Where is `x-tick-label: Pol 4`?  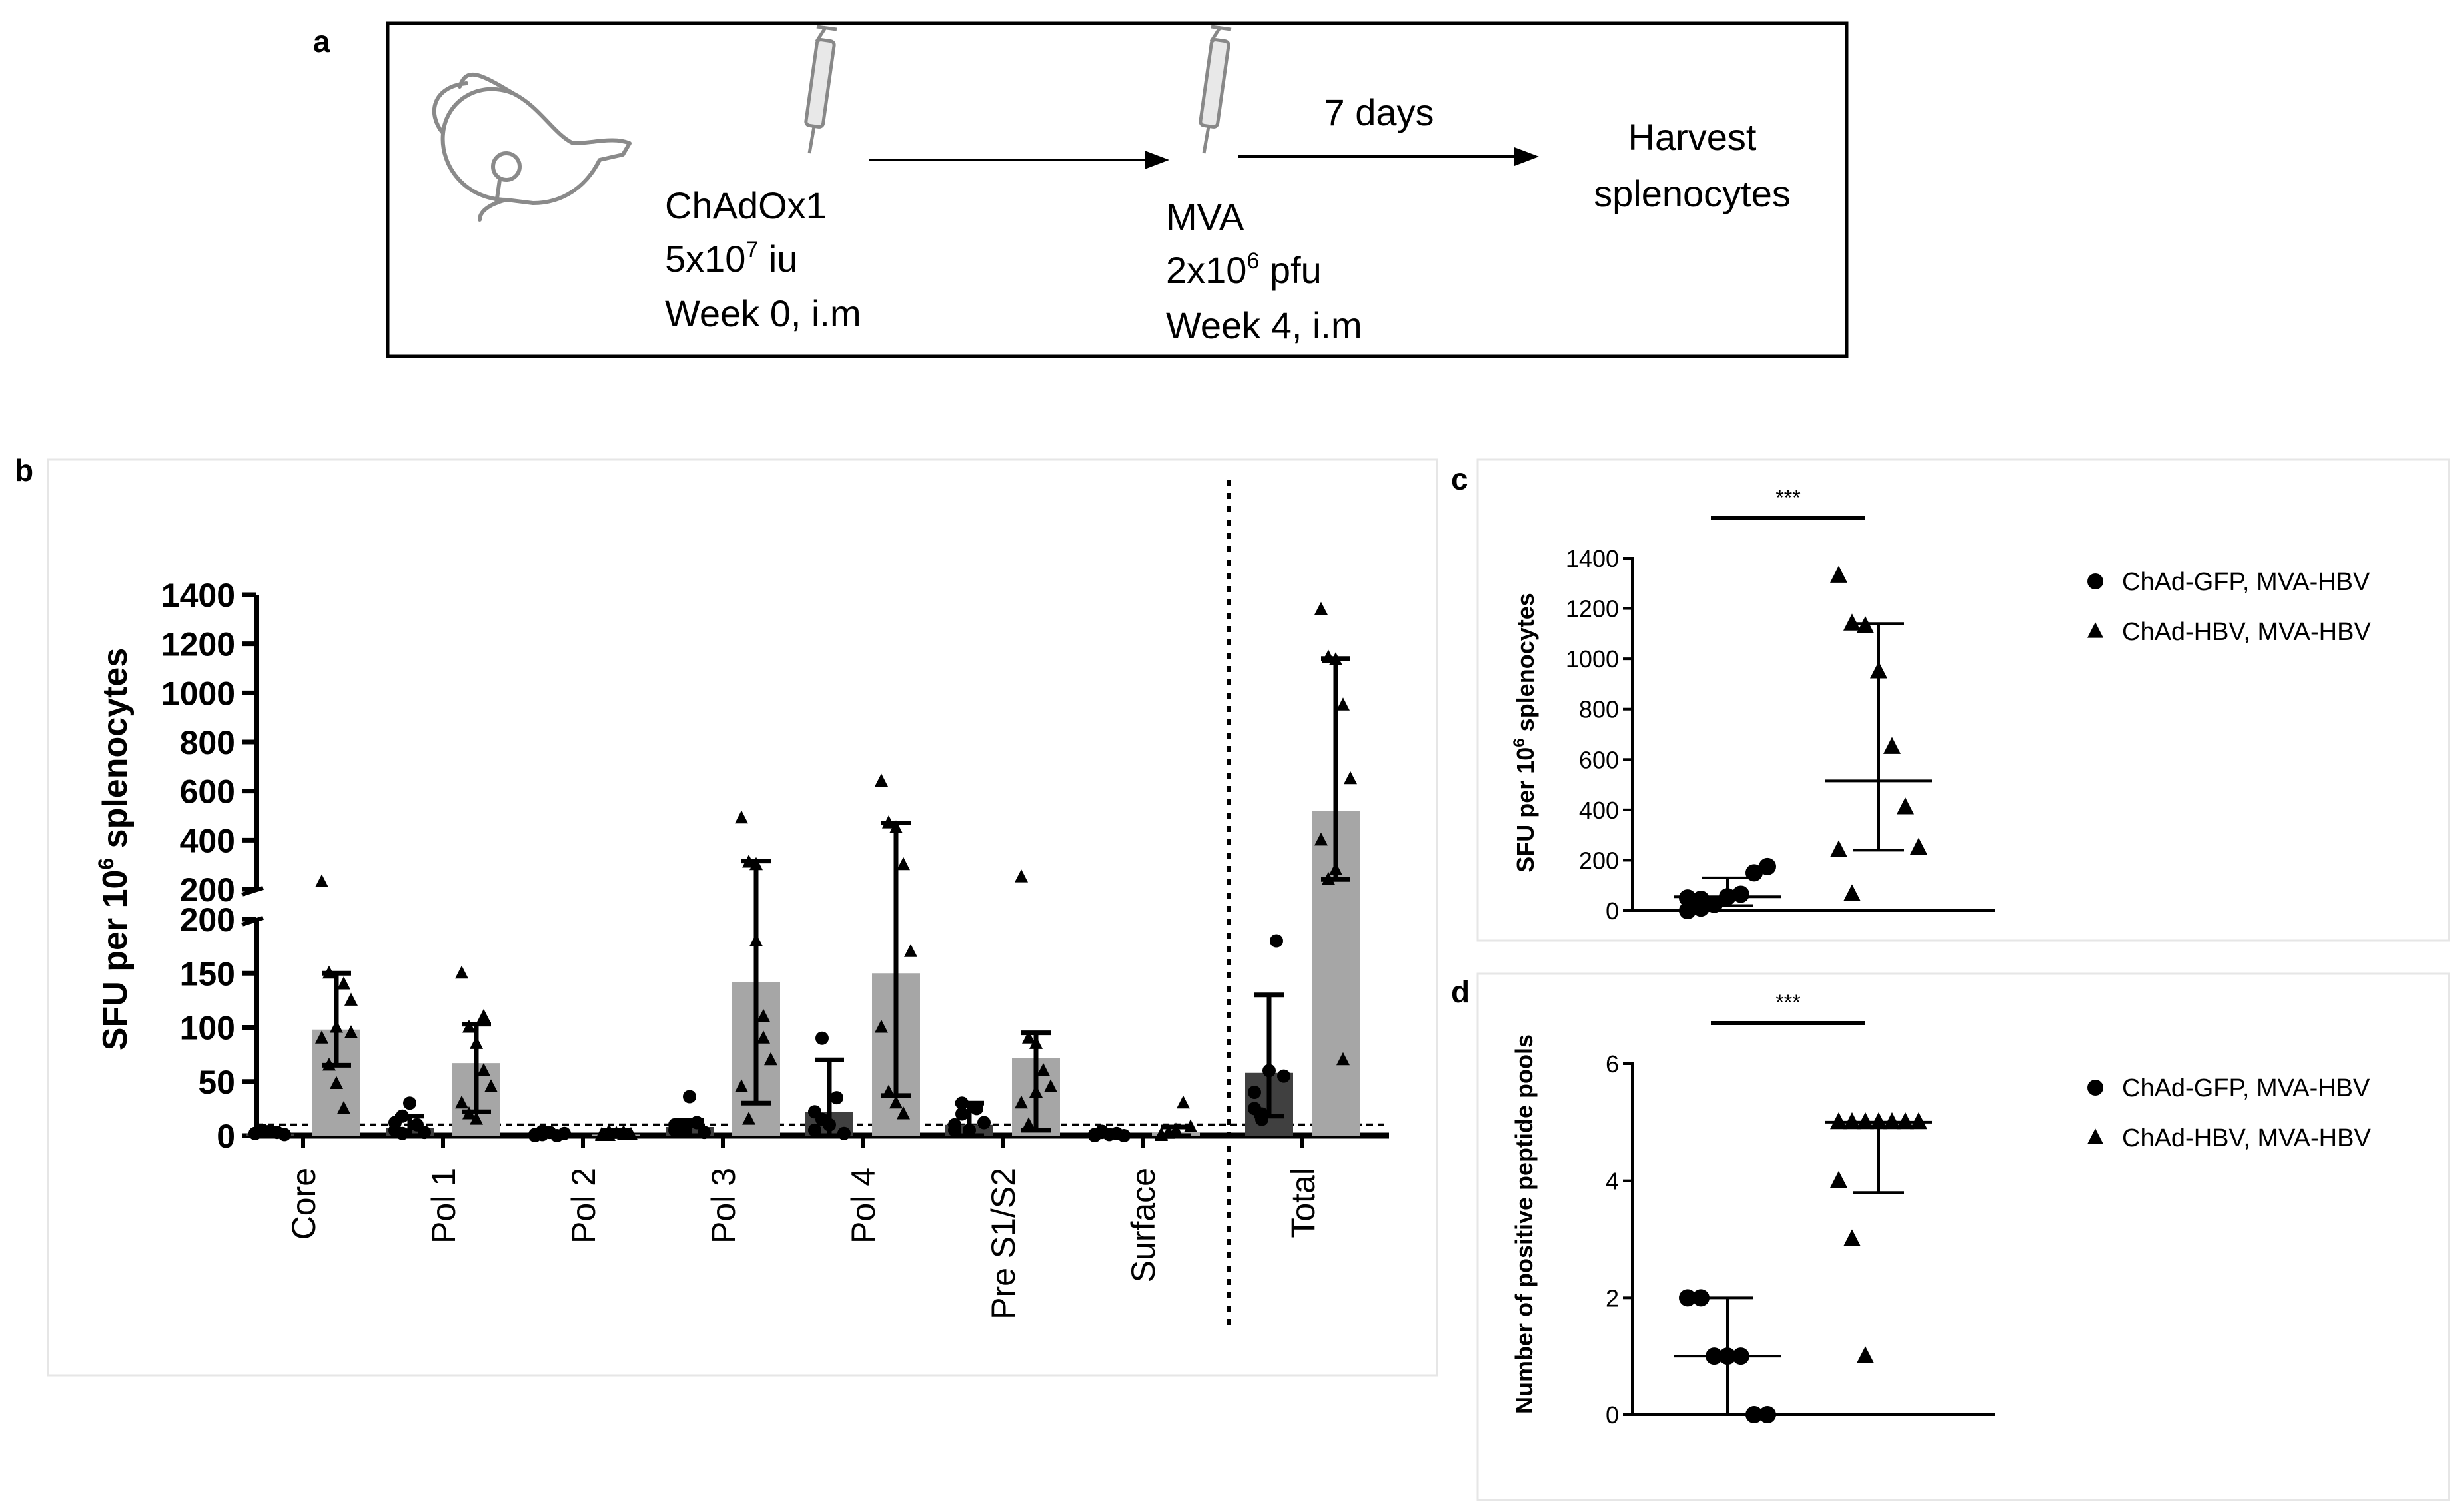 x-tick-label: Pol 4 is located at coordinates (863, 1206).